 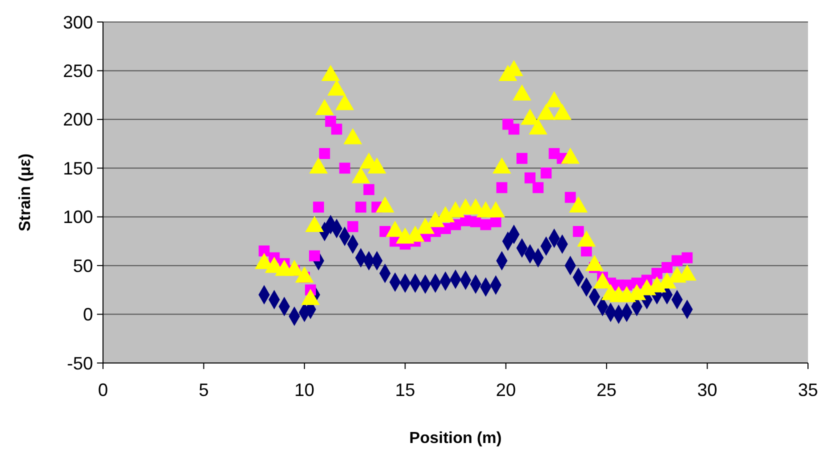 I want to click on x-tick-label: 25, so click(x=606, y=390).